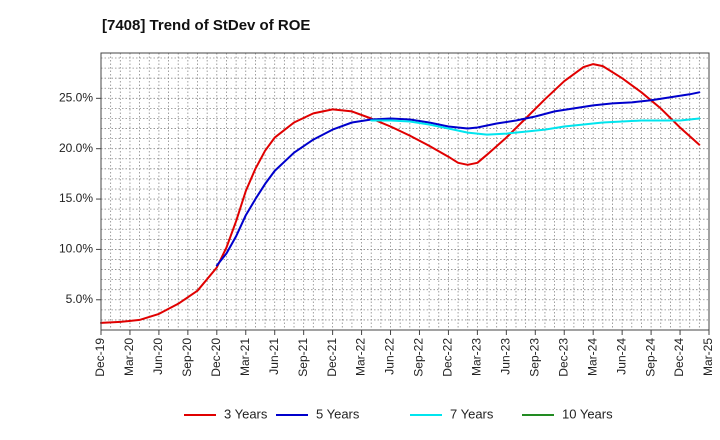 Image resolution: width=720 pixels, height=440 pixels. Describe the element at coordinates (76, 198) in the screenshot. I see `y-tick-label: 15.0%` at that location.